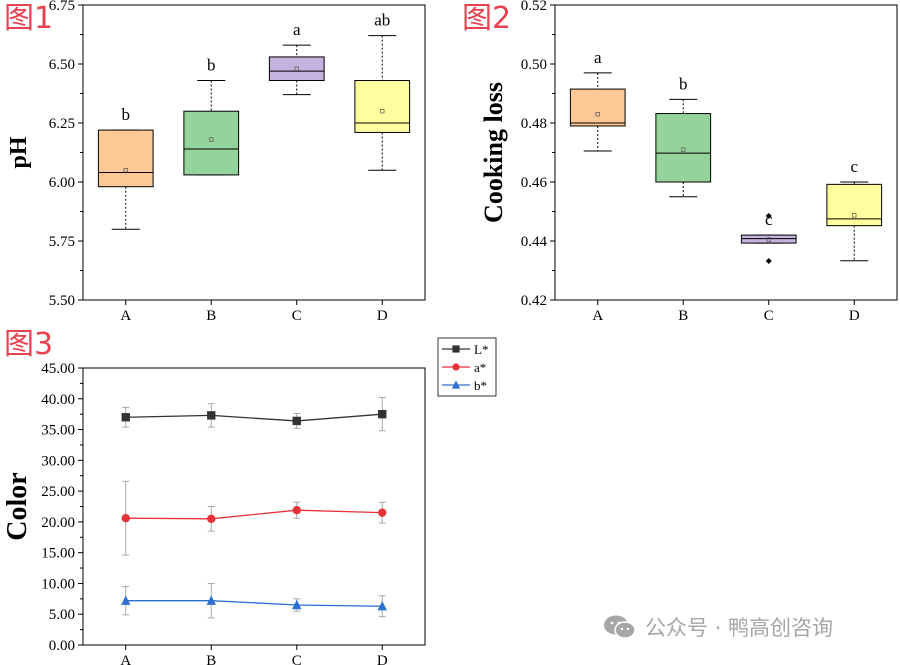 Image resolution: width=900 pixels, height=665 pixels. Describe the element at coordinates (58, 523) in the screenshot. I see `panel-3-ytick-label: 20.00` at that location.